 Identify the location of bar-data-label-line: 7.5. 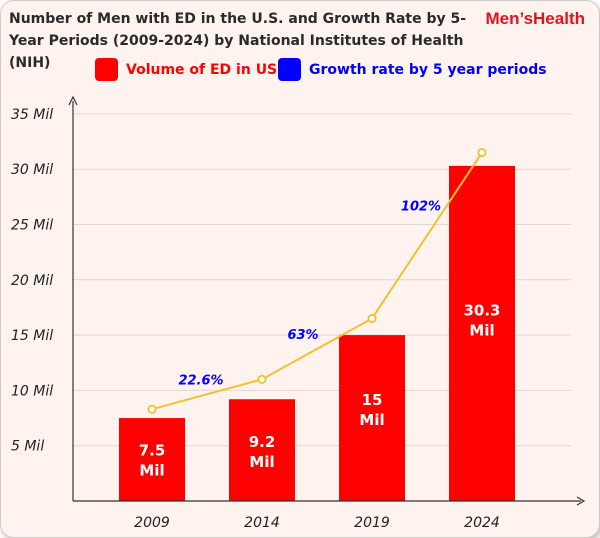
(152, 451).